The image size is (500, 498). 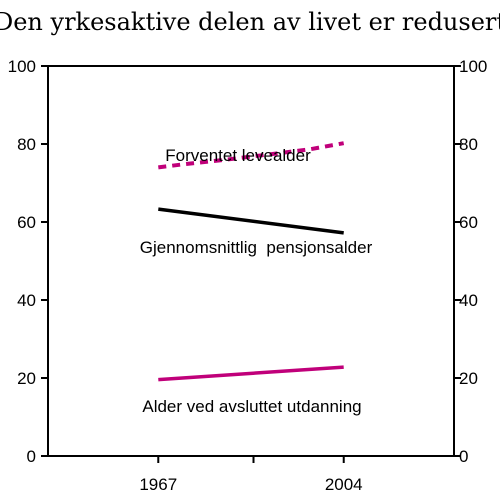 What do you see at coordinates (473, 66) in the screenshot?
I see `y-tick-label-right: 100` at bounding box center [473, 66].